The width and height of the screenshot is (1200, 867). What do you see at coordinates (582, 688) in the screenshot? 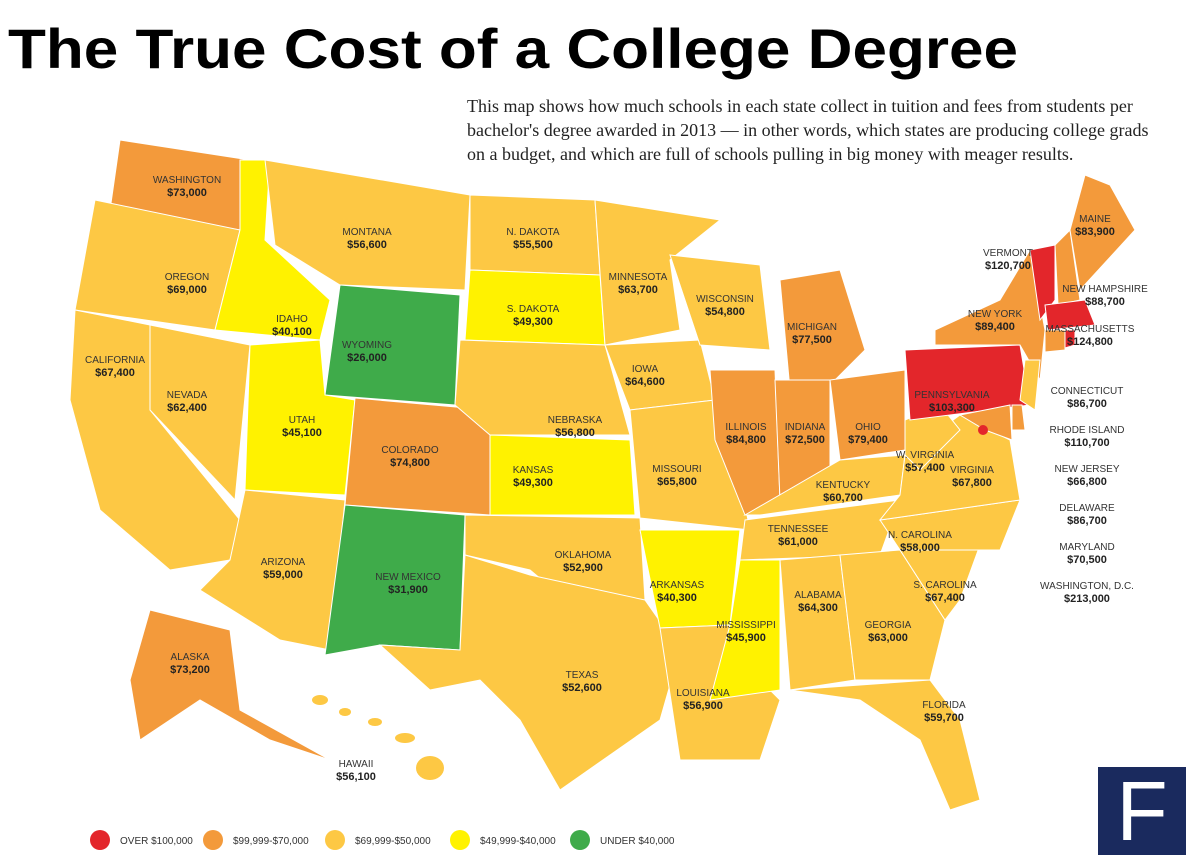
I see `state-value: $52,600` at bounding box center [582, 688].